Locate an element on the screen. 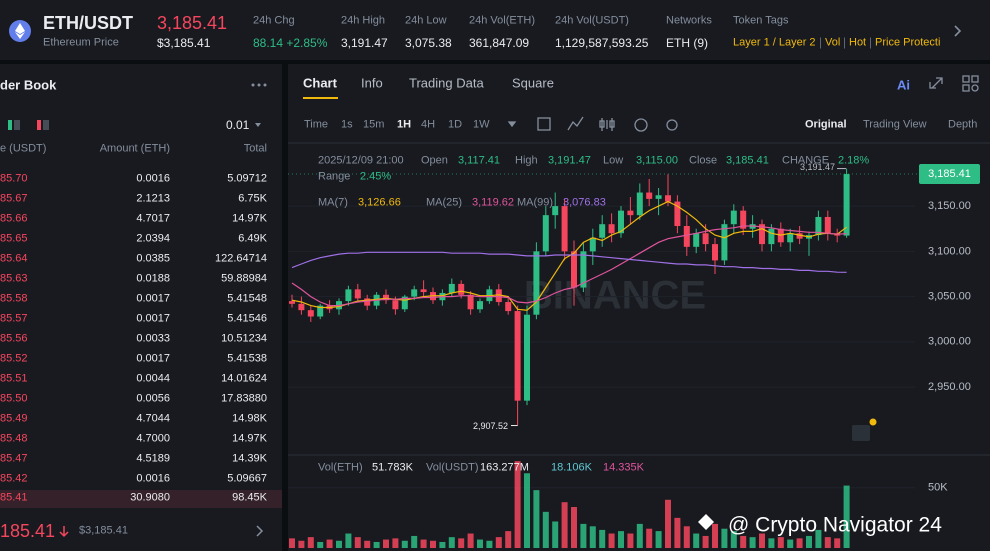 The width and height of the screenshot is (990, 551). view-option: Depth is located at coordinates (963, 124).